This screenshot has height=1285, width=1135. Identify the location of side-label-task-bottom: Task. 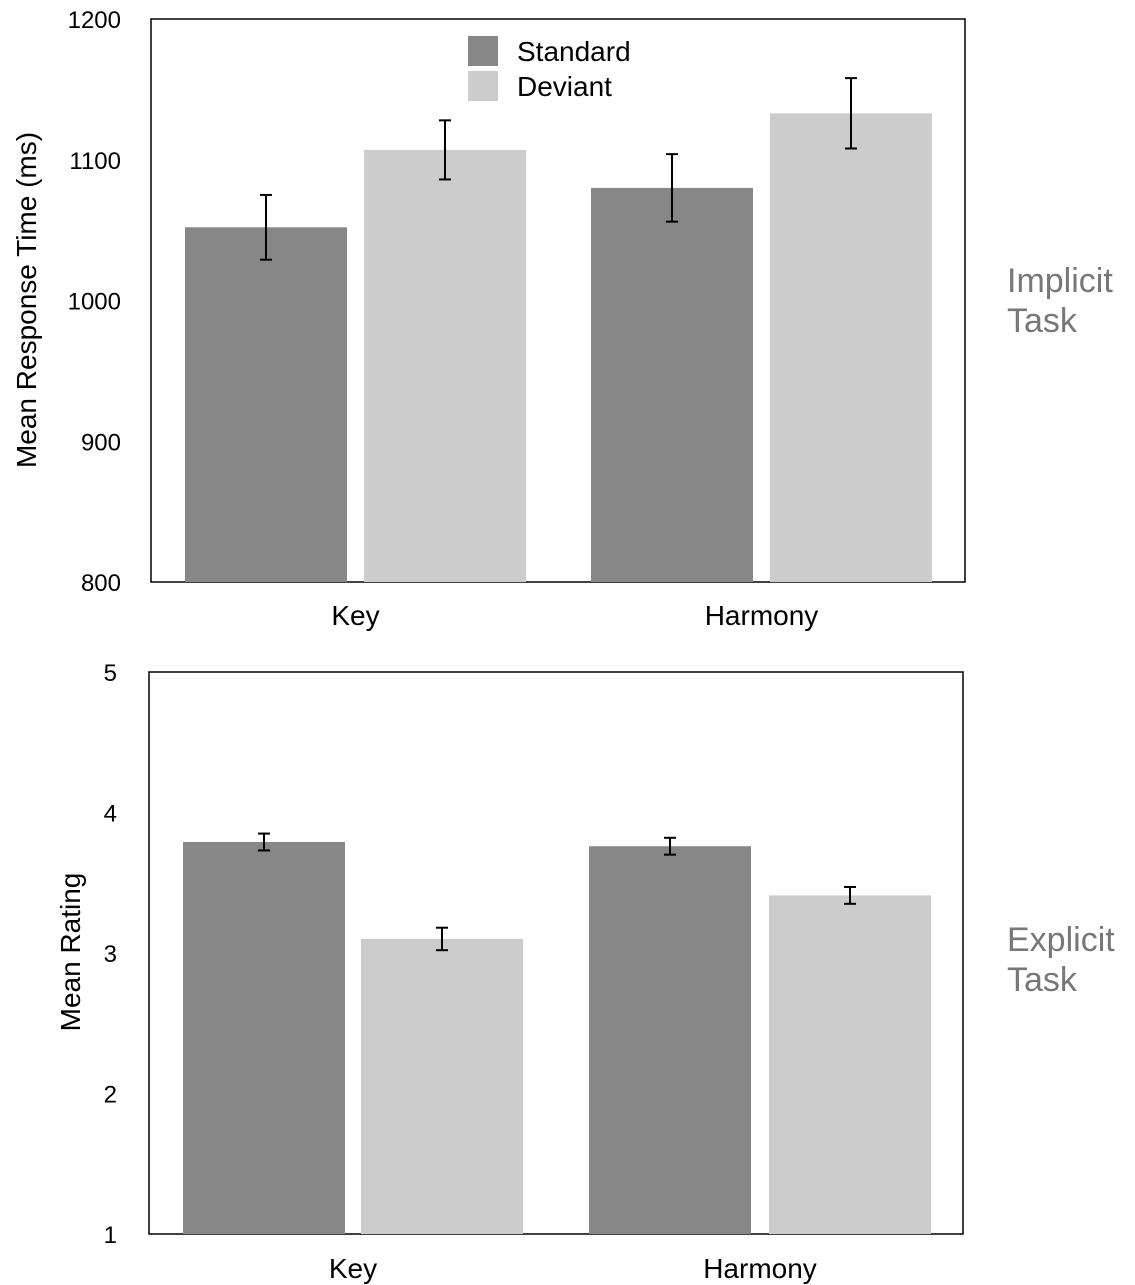
(1042, 980).